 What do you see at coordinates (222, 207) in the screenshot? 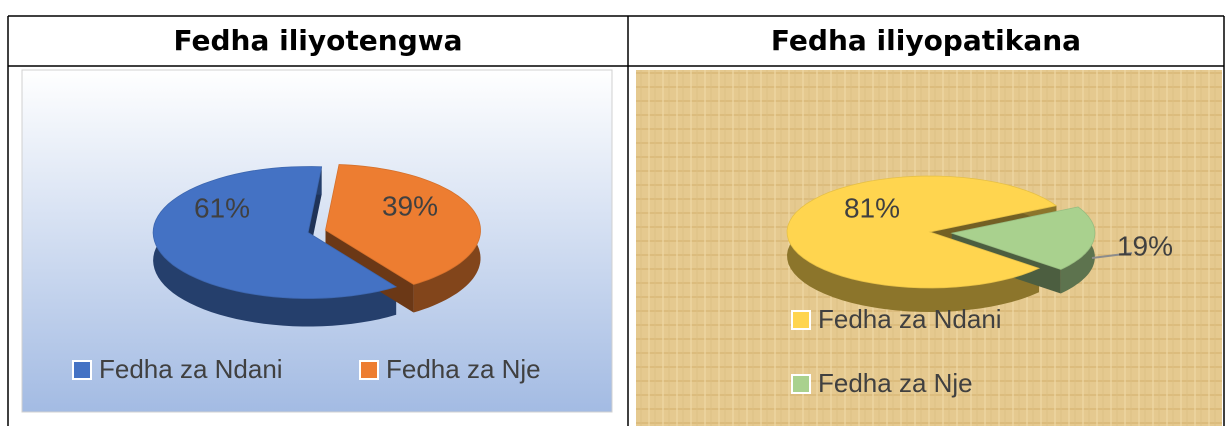
I see `data-label: 61%` at bounding box center [222, 207].